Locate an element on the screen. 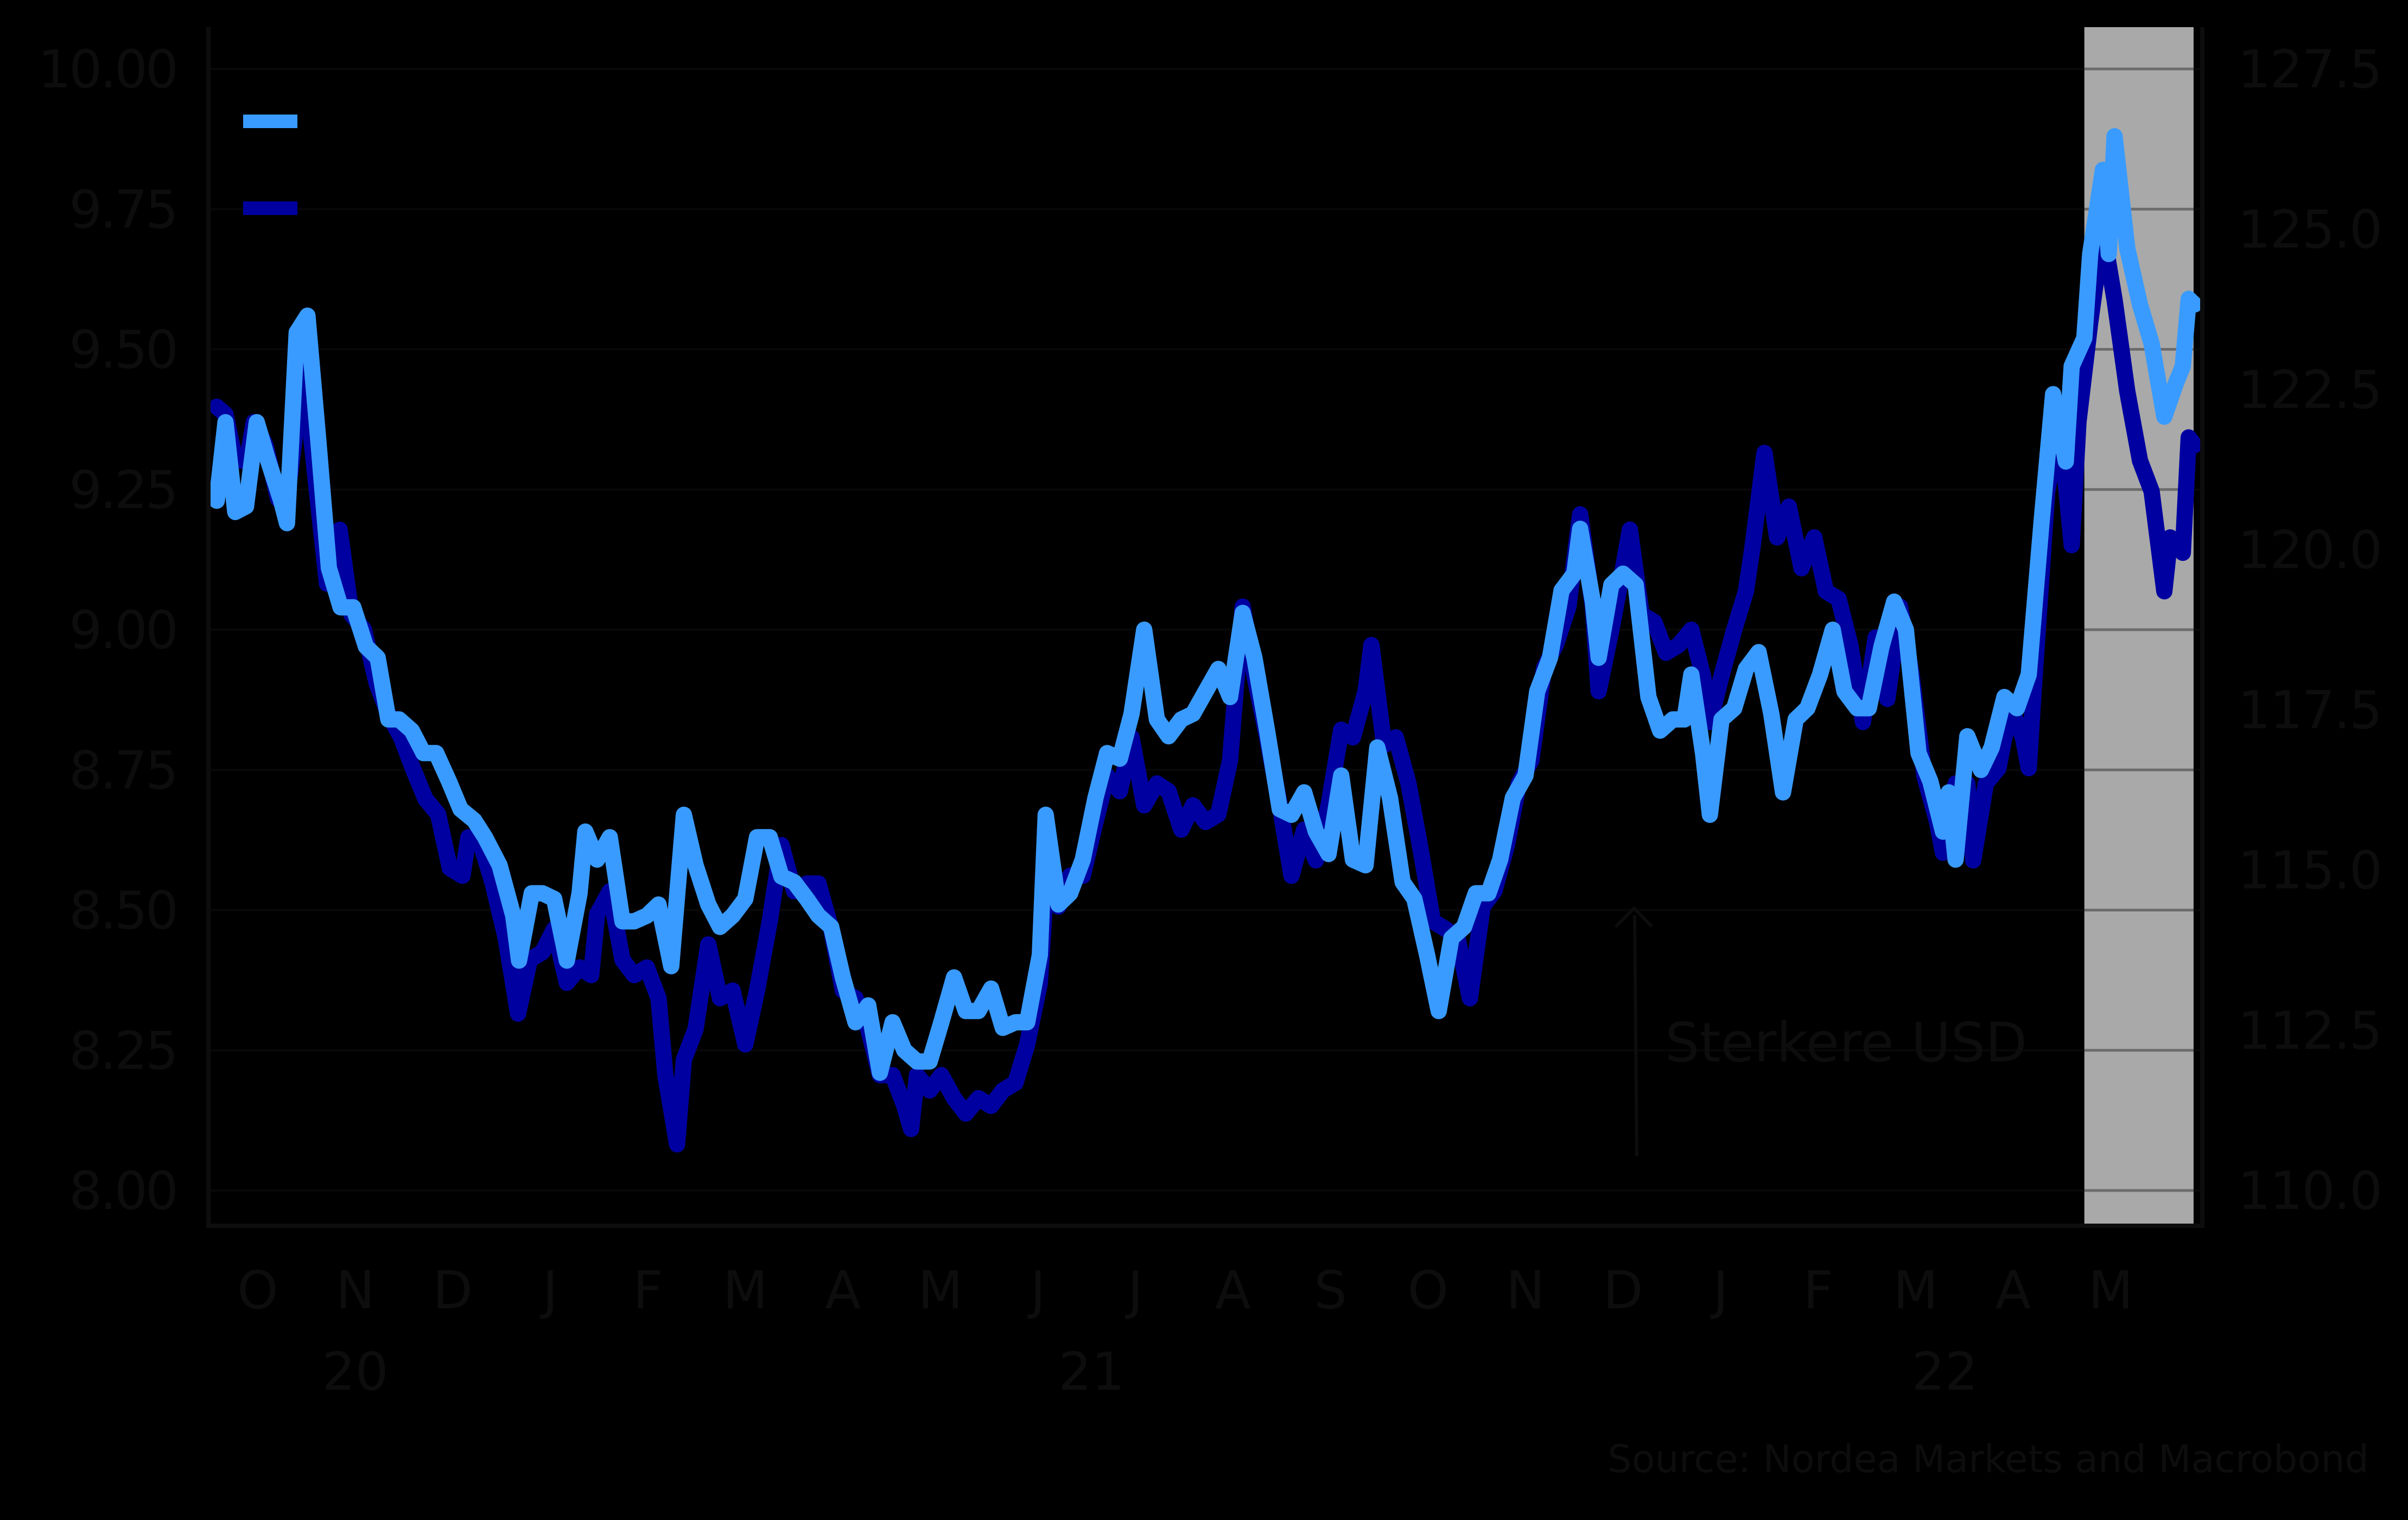 Image resolution: width=2408 pixels, height=1520 pixels. left-tick-label: 9.75 is located at coordinates (122, 209).